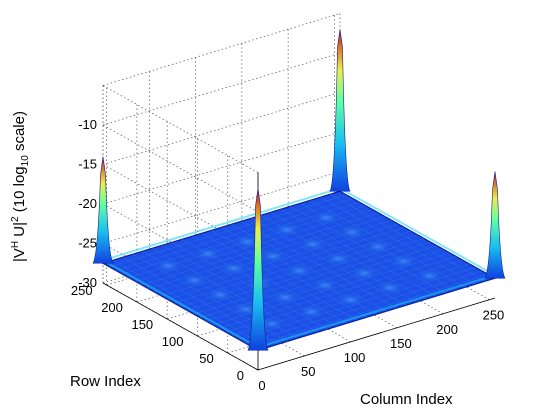 This screenshot has width=560, height=420. I want to click on z-tick-label: -25, so click(87, 243).